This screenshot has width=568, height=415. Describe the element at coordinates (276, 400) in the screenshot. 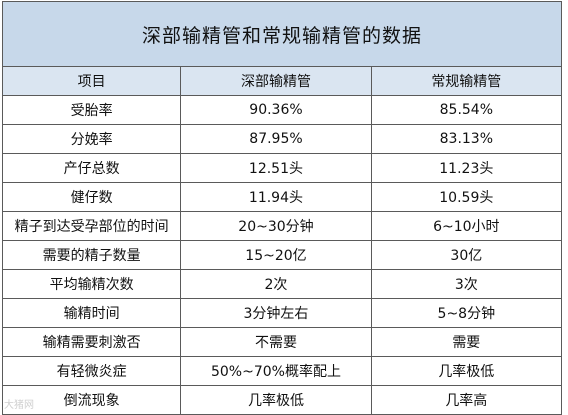

I see `row-deep-value: 几率极低` at that location.